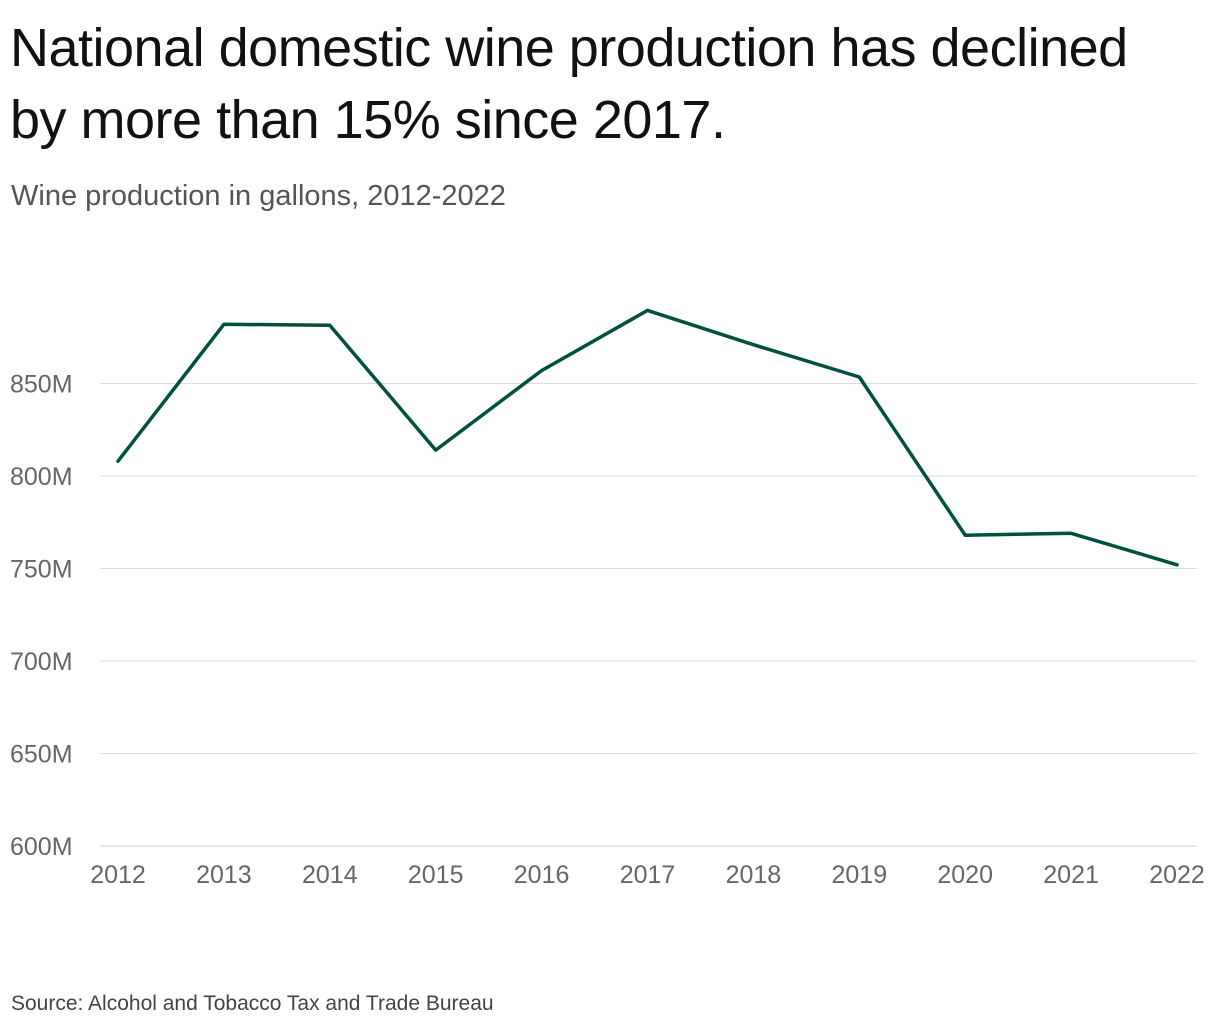  I want to click on chart-subtitle: Wine production in gallons, 2012-2022, so click(258, 196).